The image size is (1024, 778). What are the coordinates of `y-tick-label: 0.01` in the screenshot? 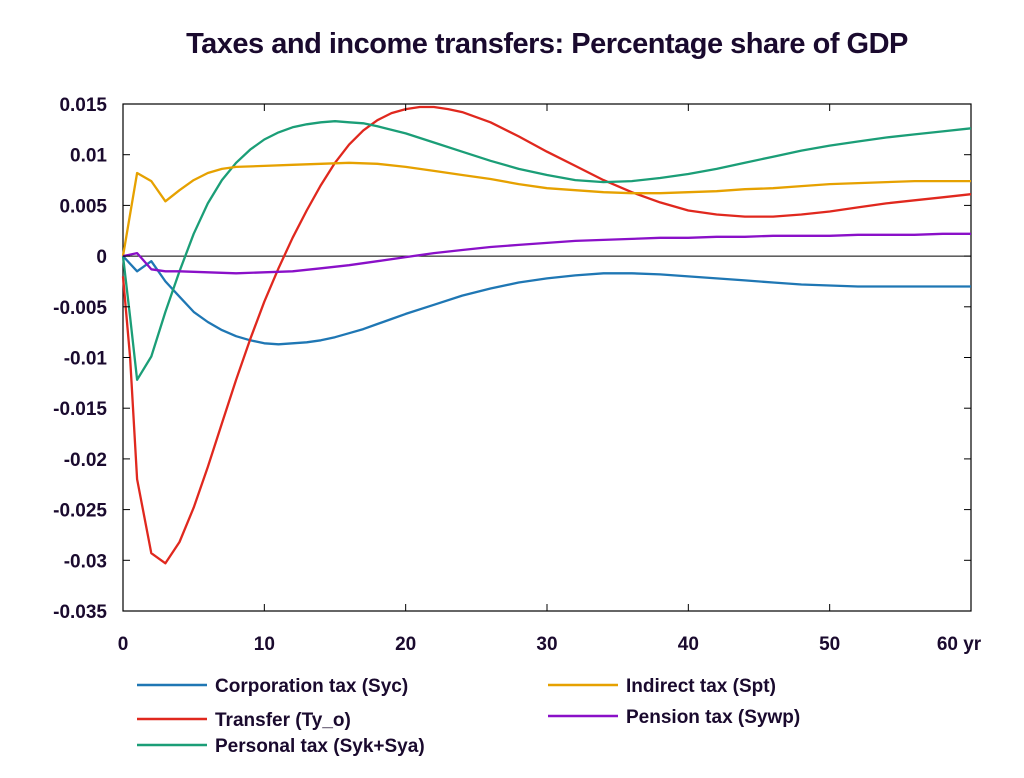 It's located at (88, 156).